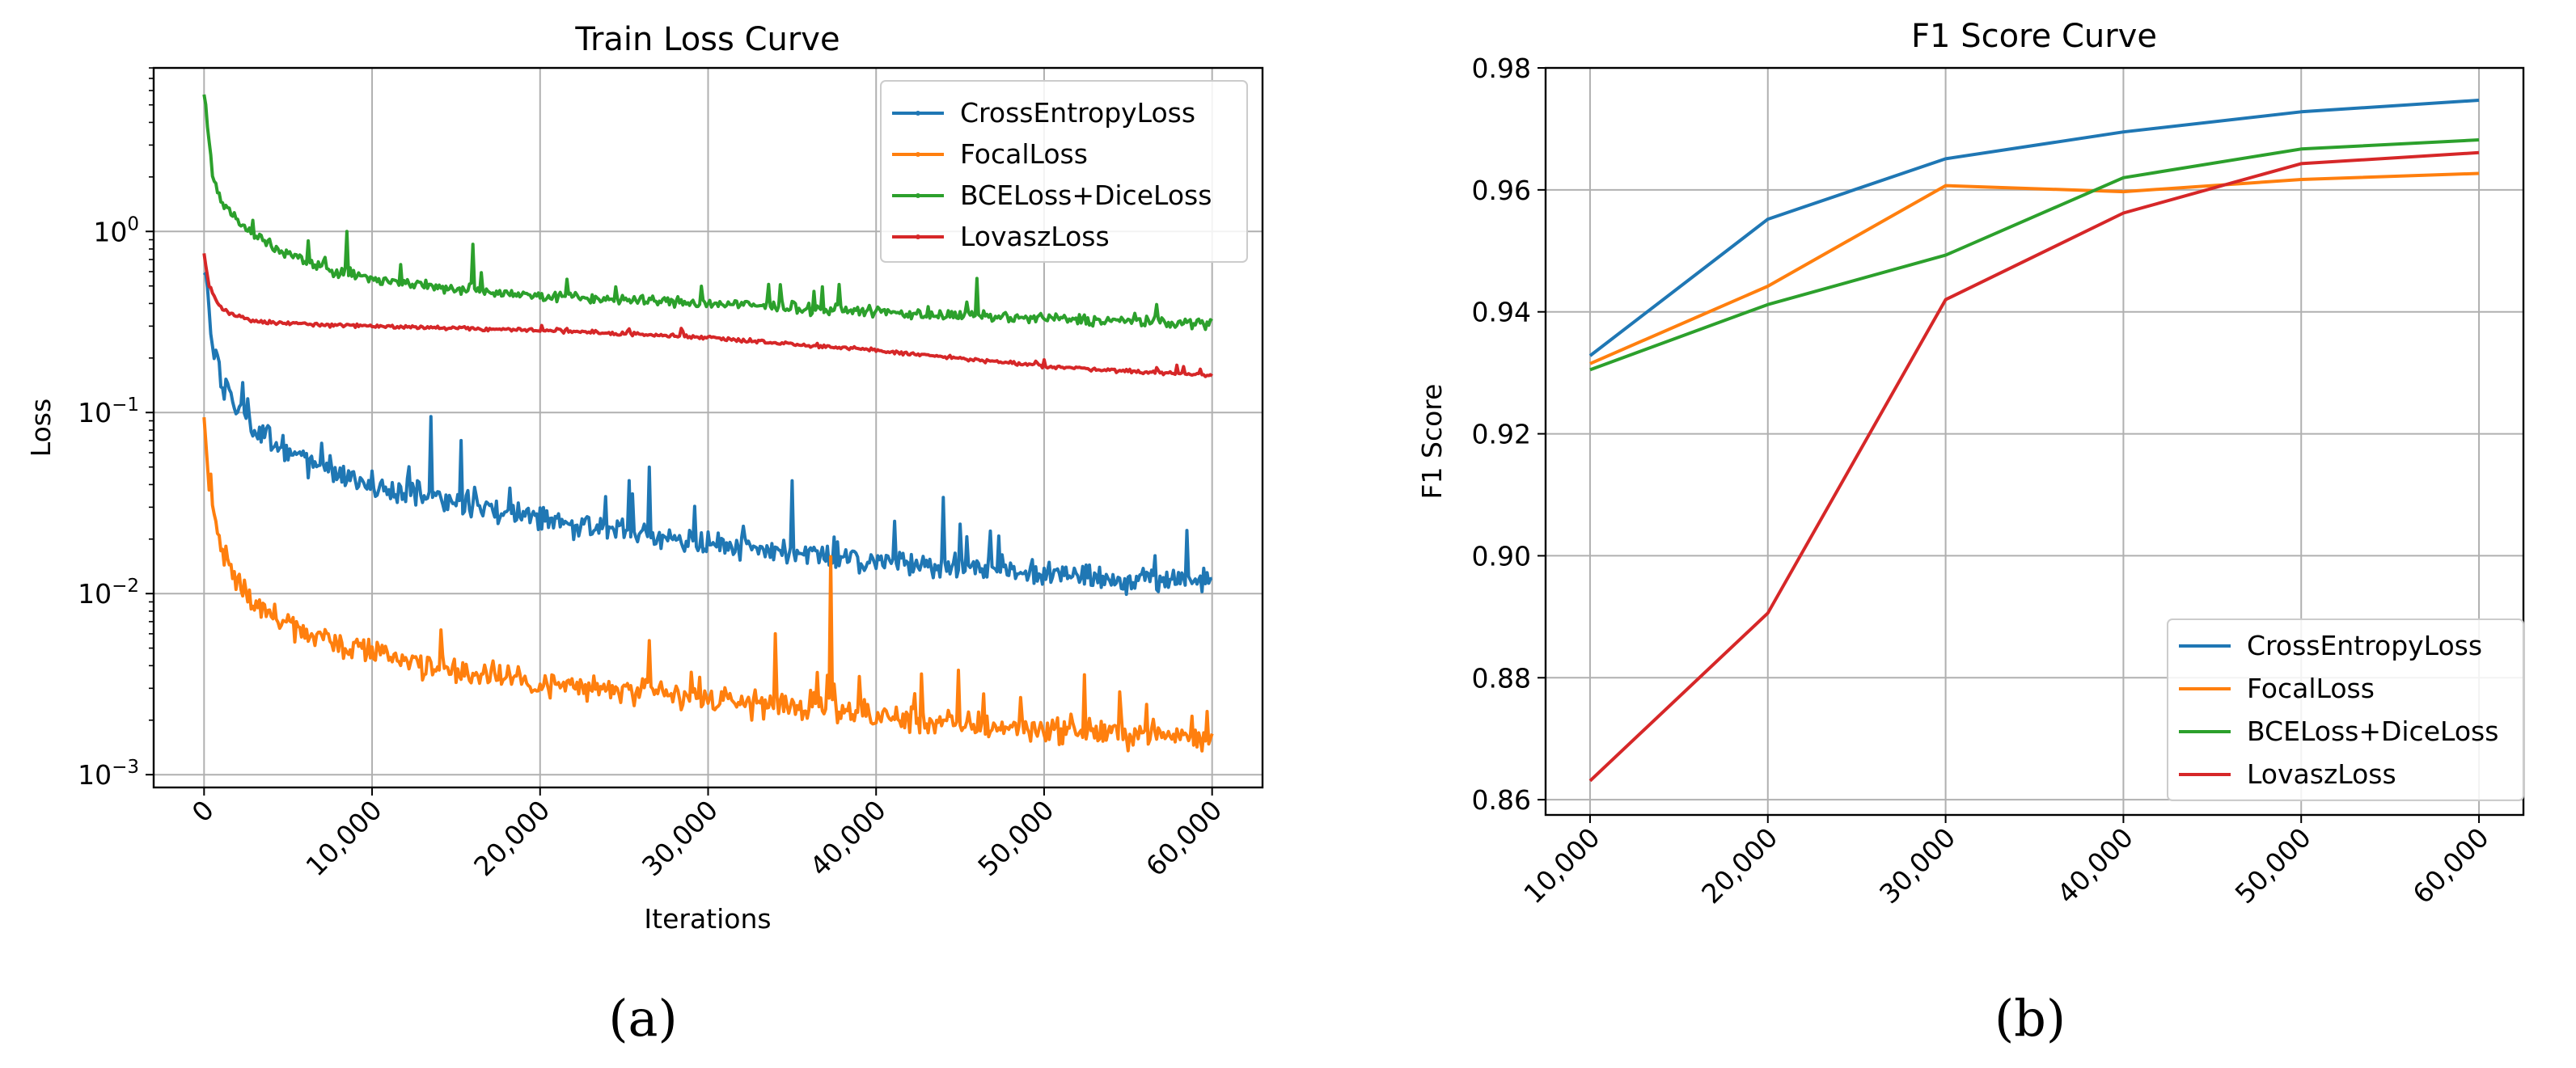 This screenshot has width=2576, height=1068. Describe the element at coordinates (2322, 774) in the screenshot. I see `f1-legend-label: LovaszLoss` at that location.